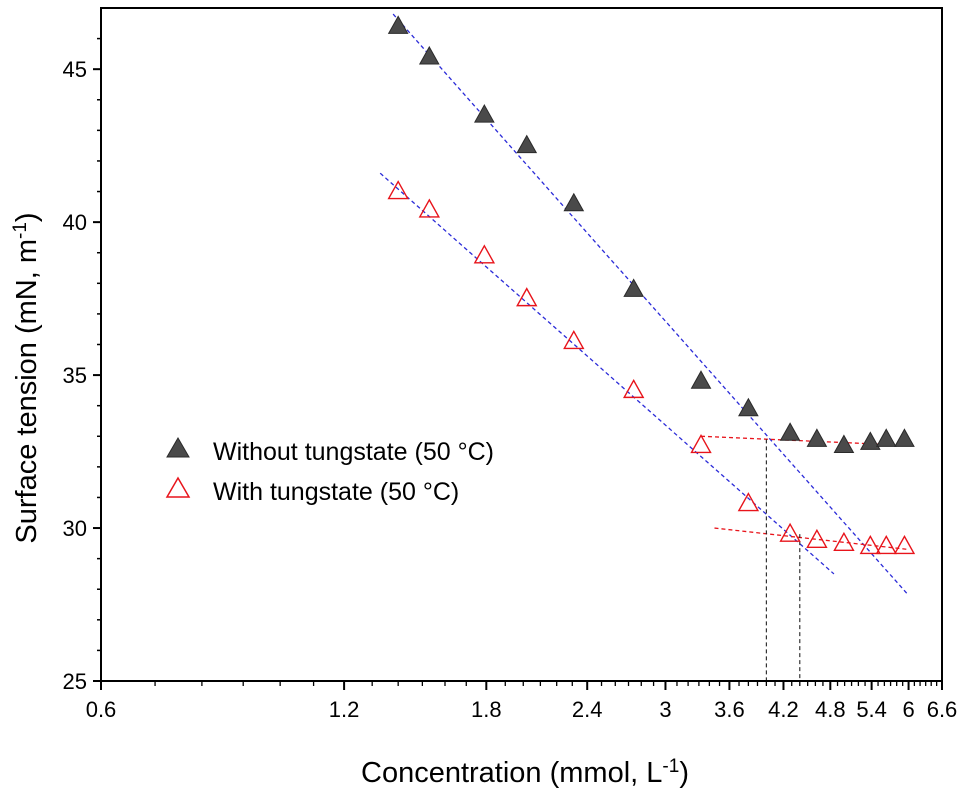 The image size is (965, 795). What do you see at coordinates (26, 377) in the screenshot?
I see `y-axis-title: Surface tension (mN, m-1)` at bounding box center [26, 377].